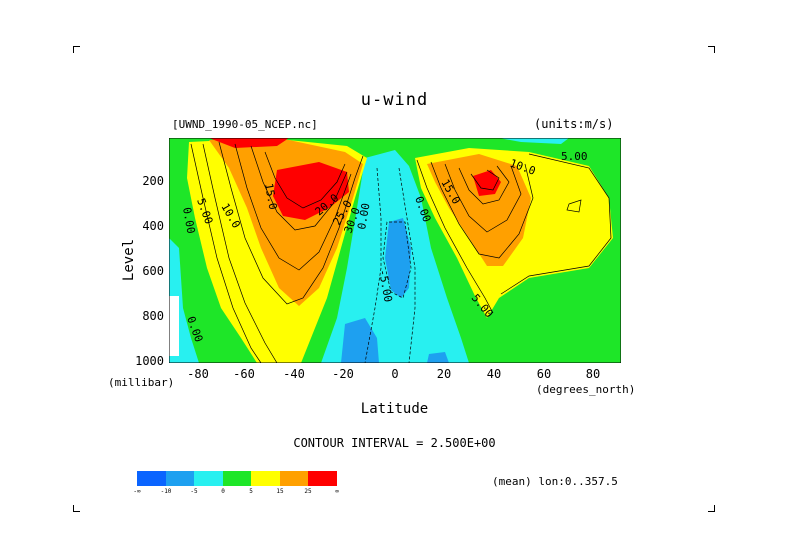  Describe the element at coordinates (153, 181) in the screenshot. I see `y-tick-label: 200` at that location.